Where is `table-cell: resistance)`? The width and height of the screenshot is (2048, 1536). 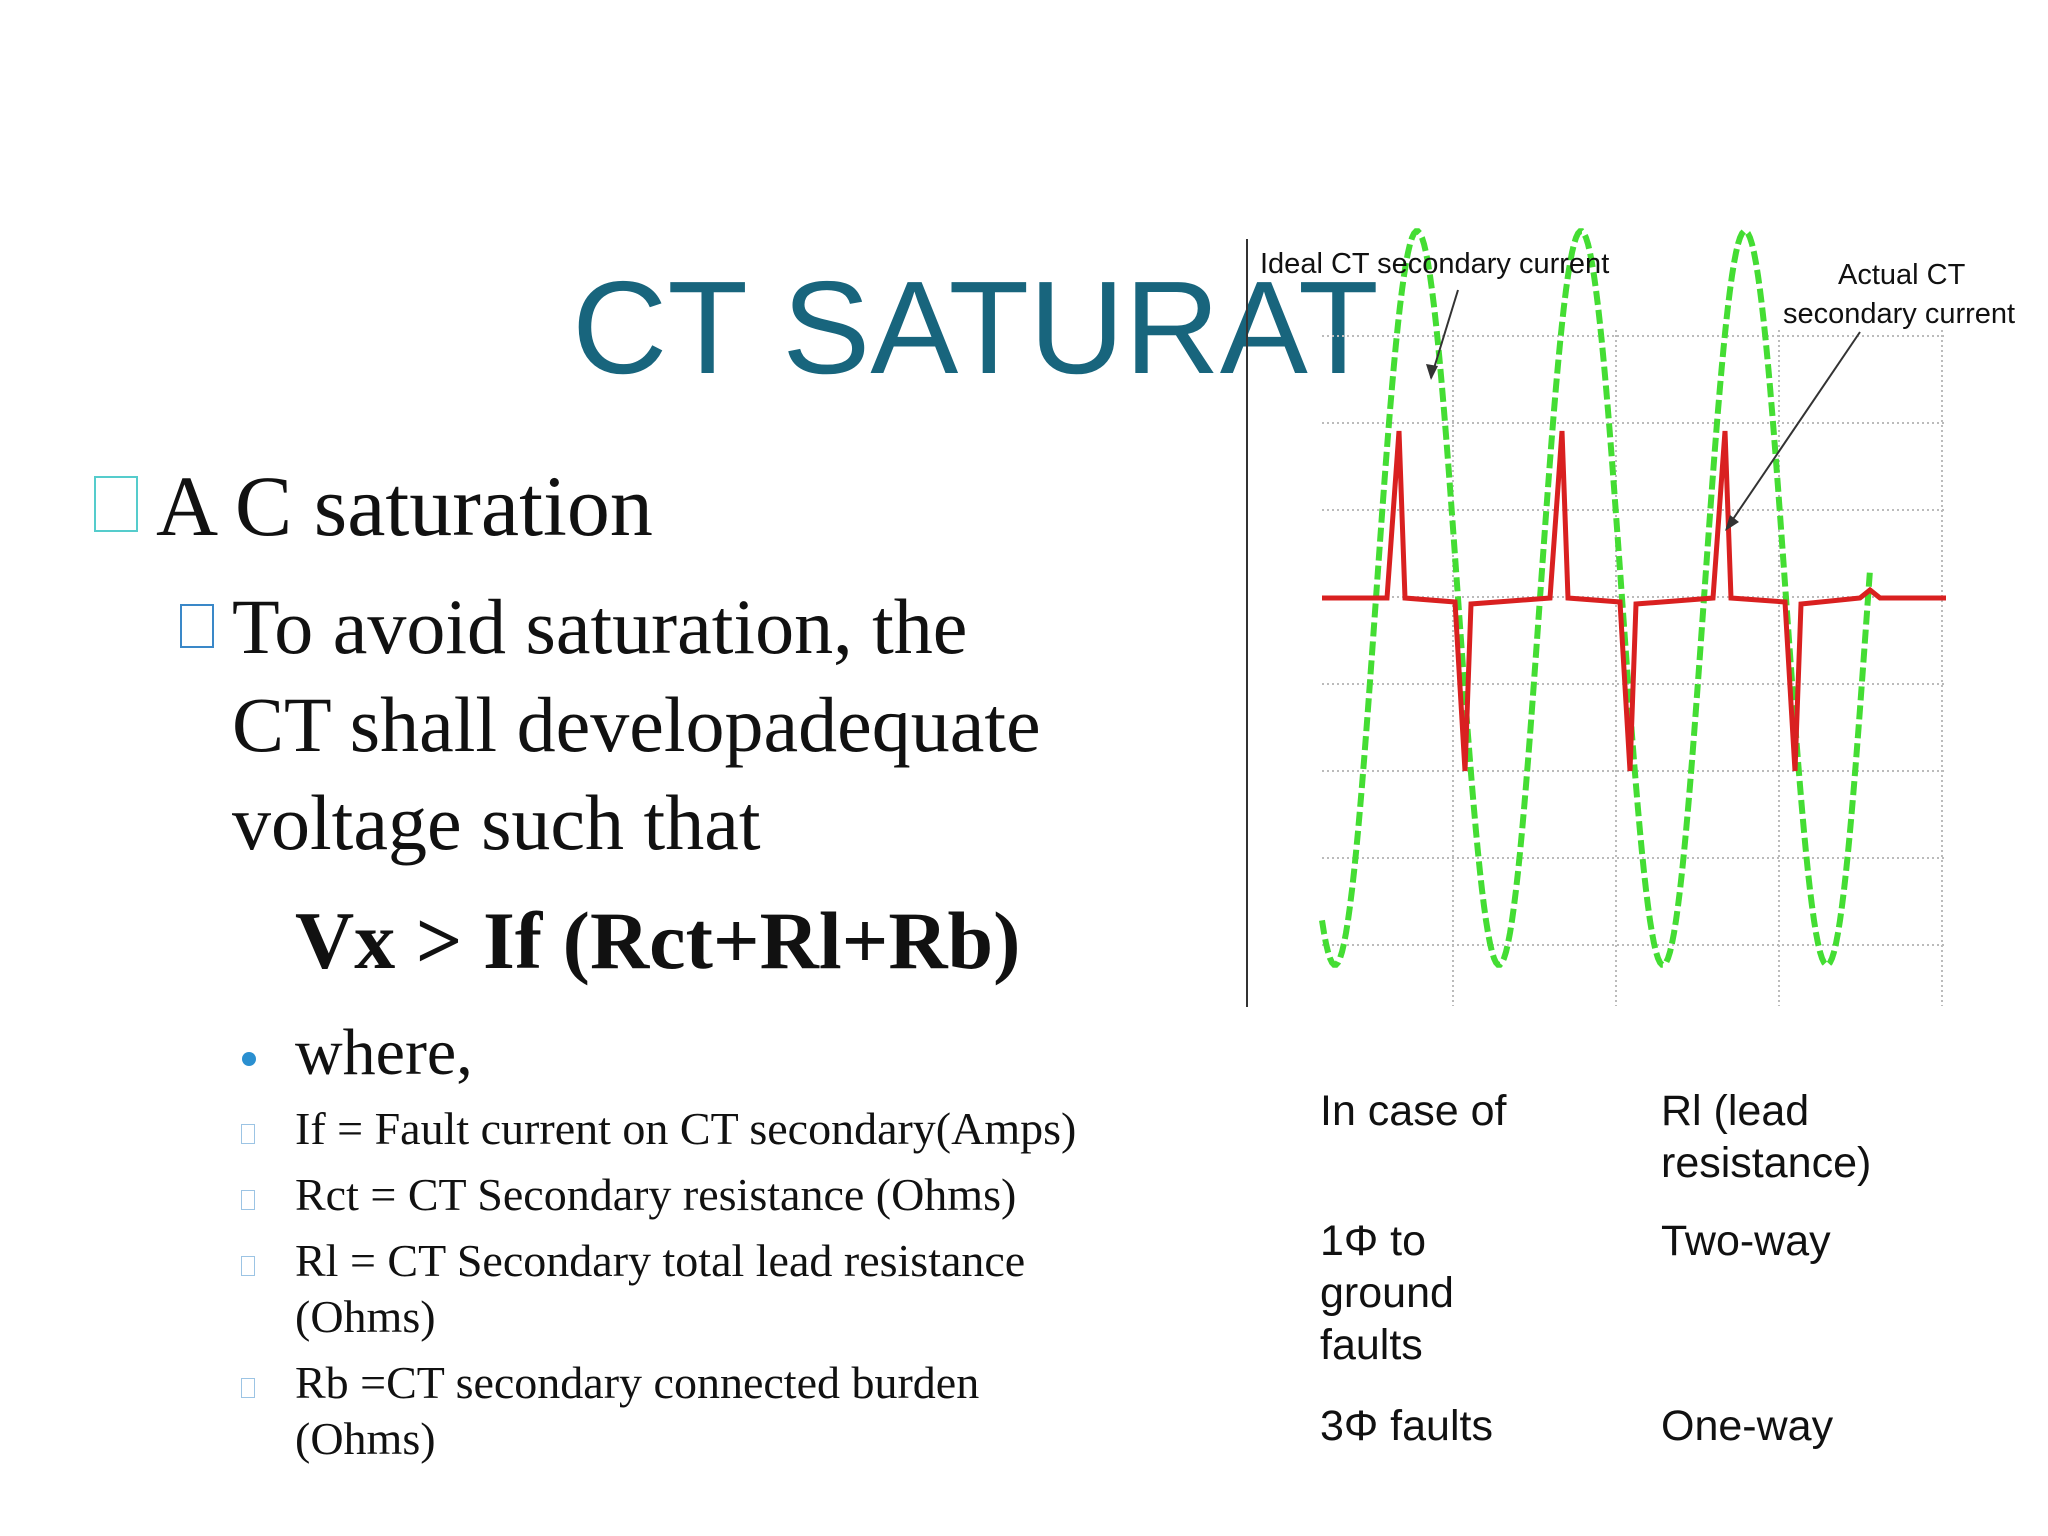
table-cell: resistance) is located at coordinates (1766, 1163).